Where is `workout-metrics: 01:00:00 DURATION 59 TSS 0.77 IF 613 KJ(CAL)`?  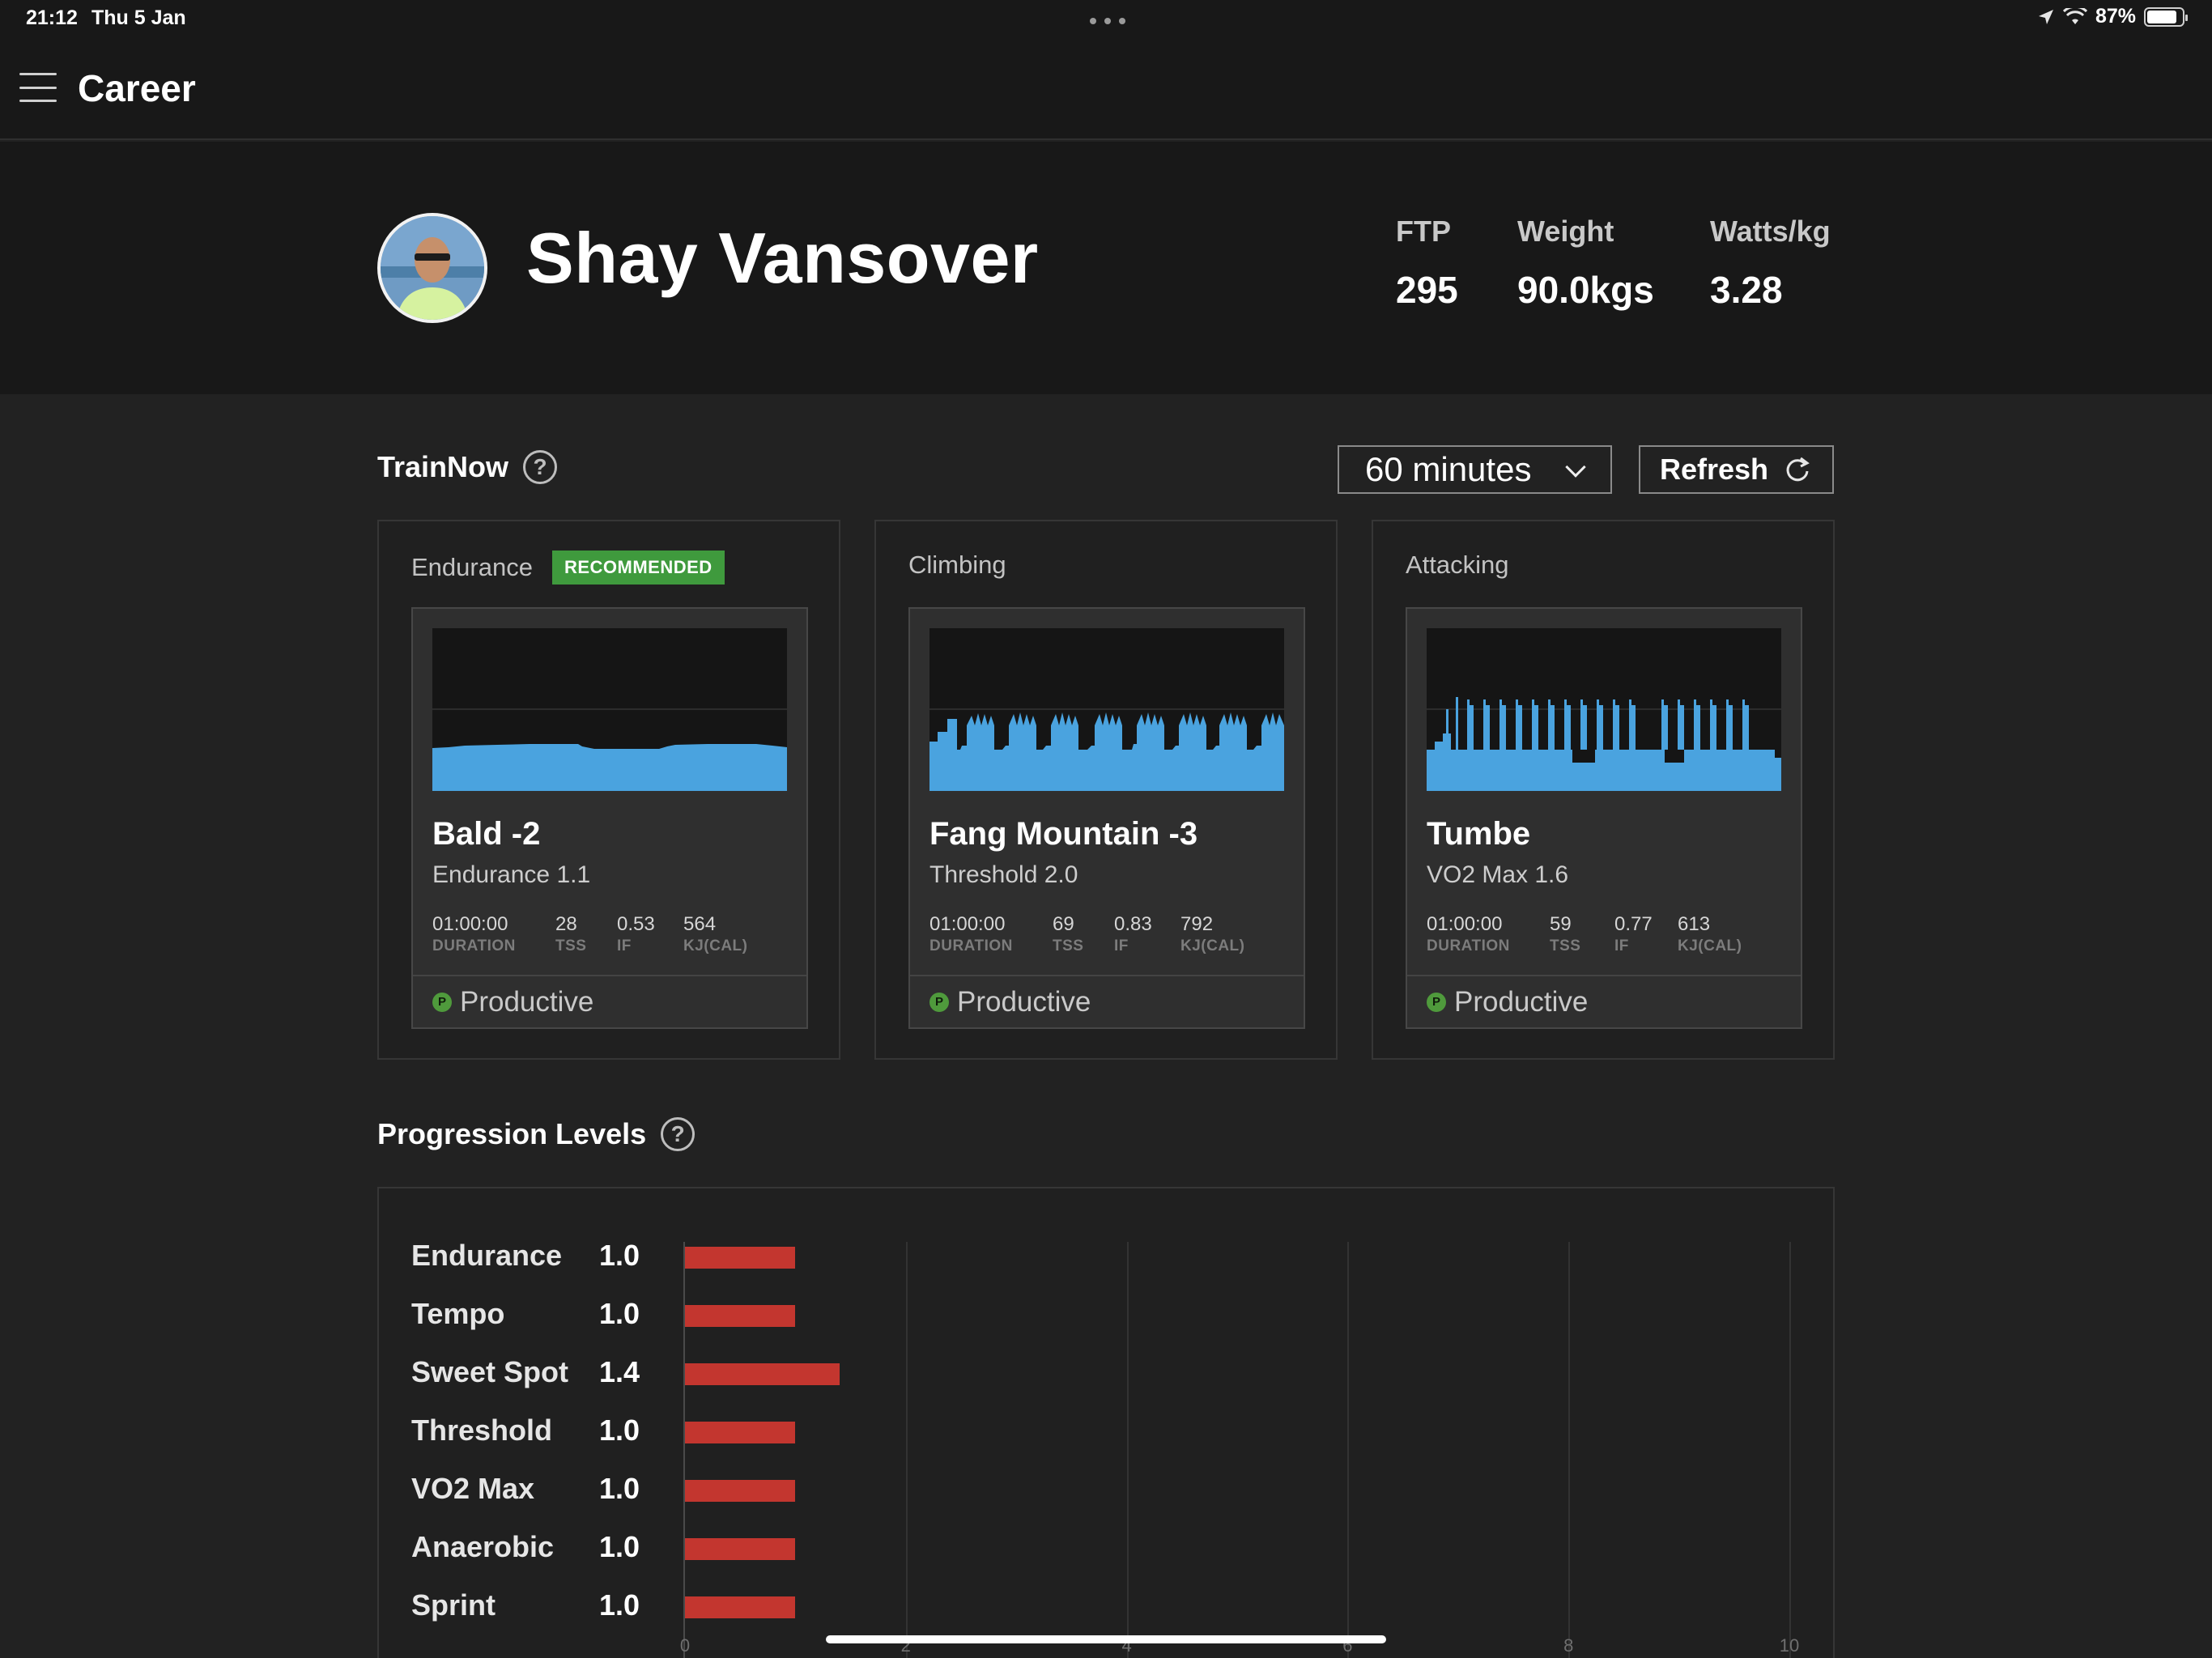 workout-metrics: 01:00:00 DURATION 59 TSS 0.77 IF 613 KJ(CAL) is located at coordinates (1585, 934).